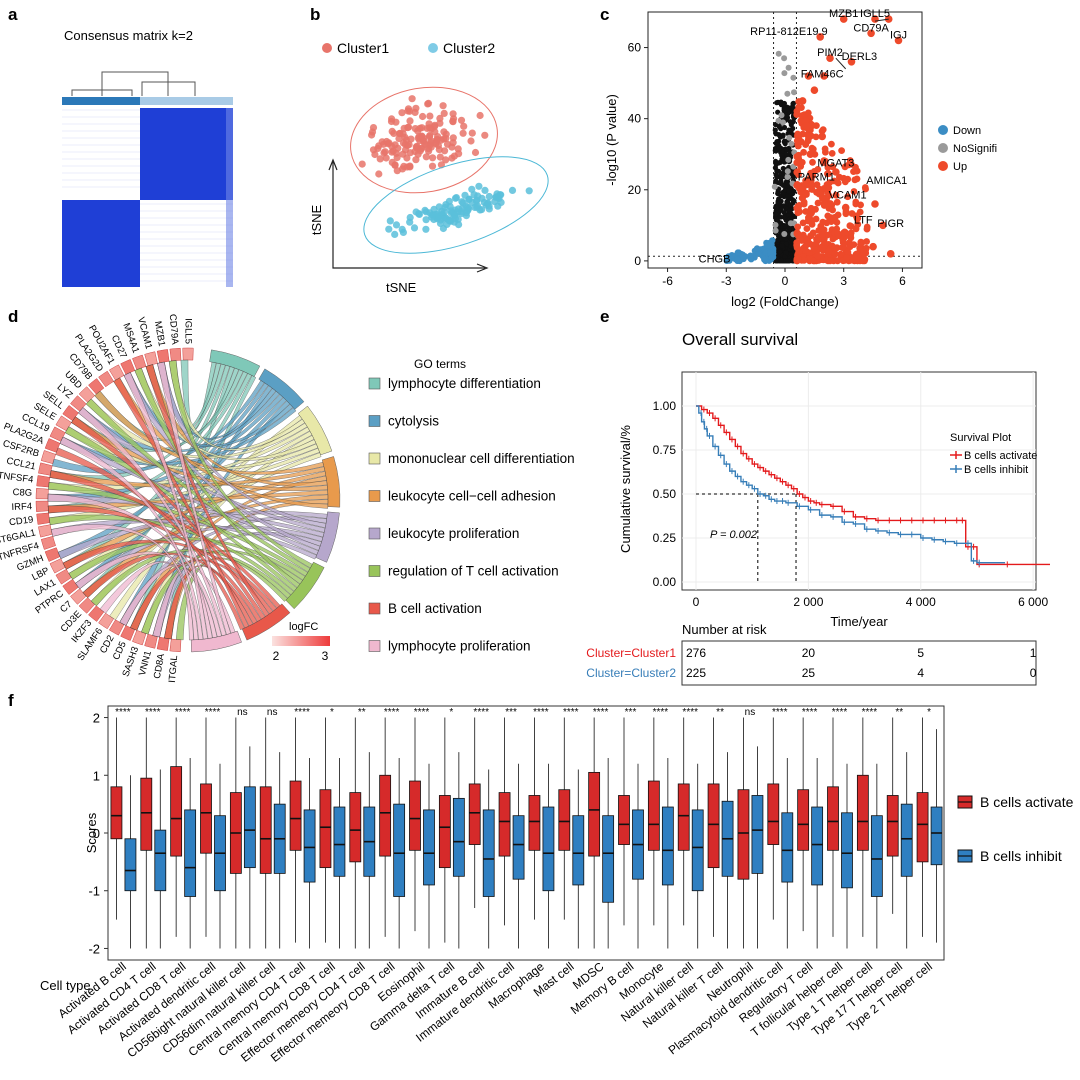 This screenshot has width=1080, height=1080. What do you see at coordinates (325, 656) in the screenshot?
I see `logfc-tick: 3` at bounding box center [325, 656].